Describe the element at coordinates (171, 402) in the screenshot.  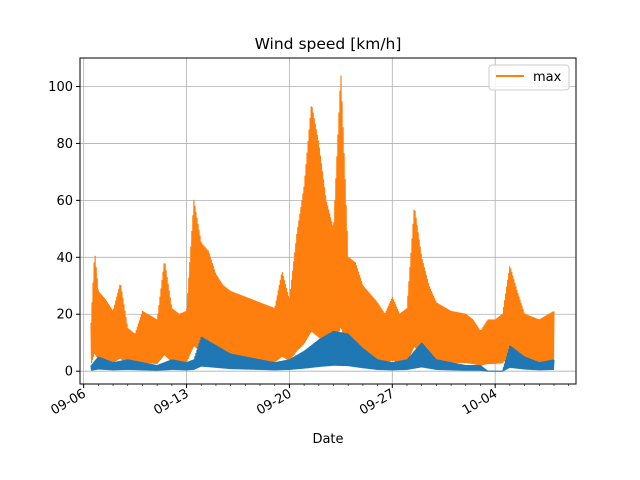
I see `x-tick-label: 09-13` at that location.